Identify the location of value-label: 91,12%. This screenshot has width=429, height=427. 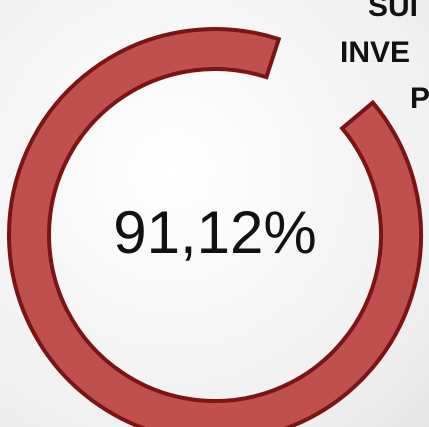
(215, 232).